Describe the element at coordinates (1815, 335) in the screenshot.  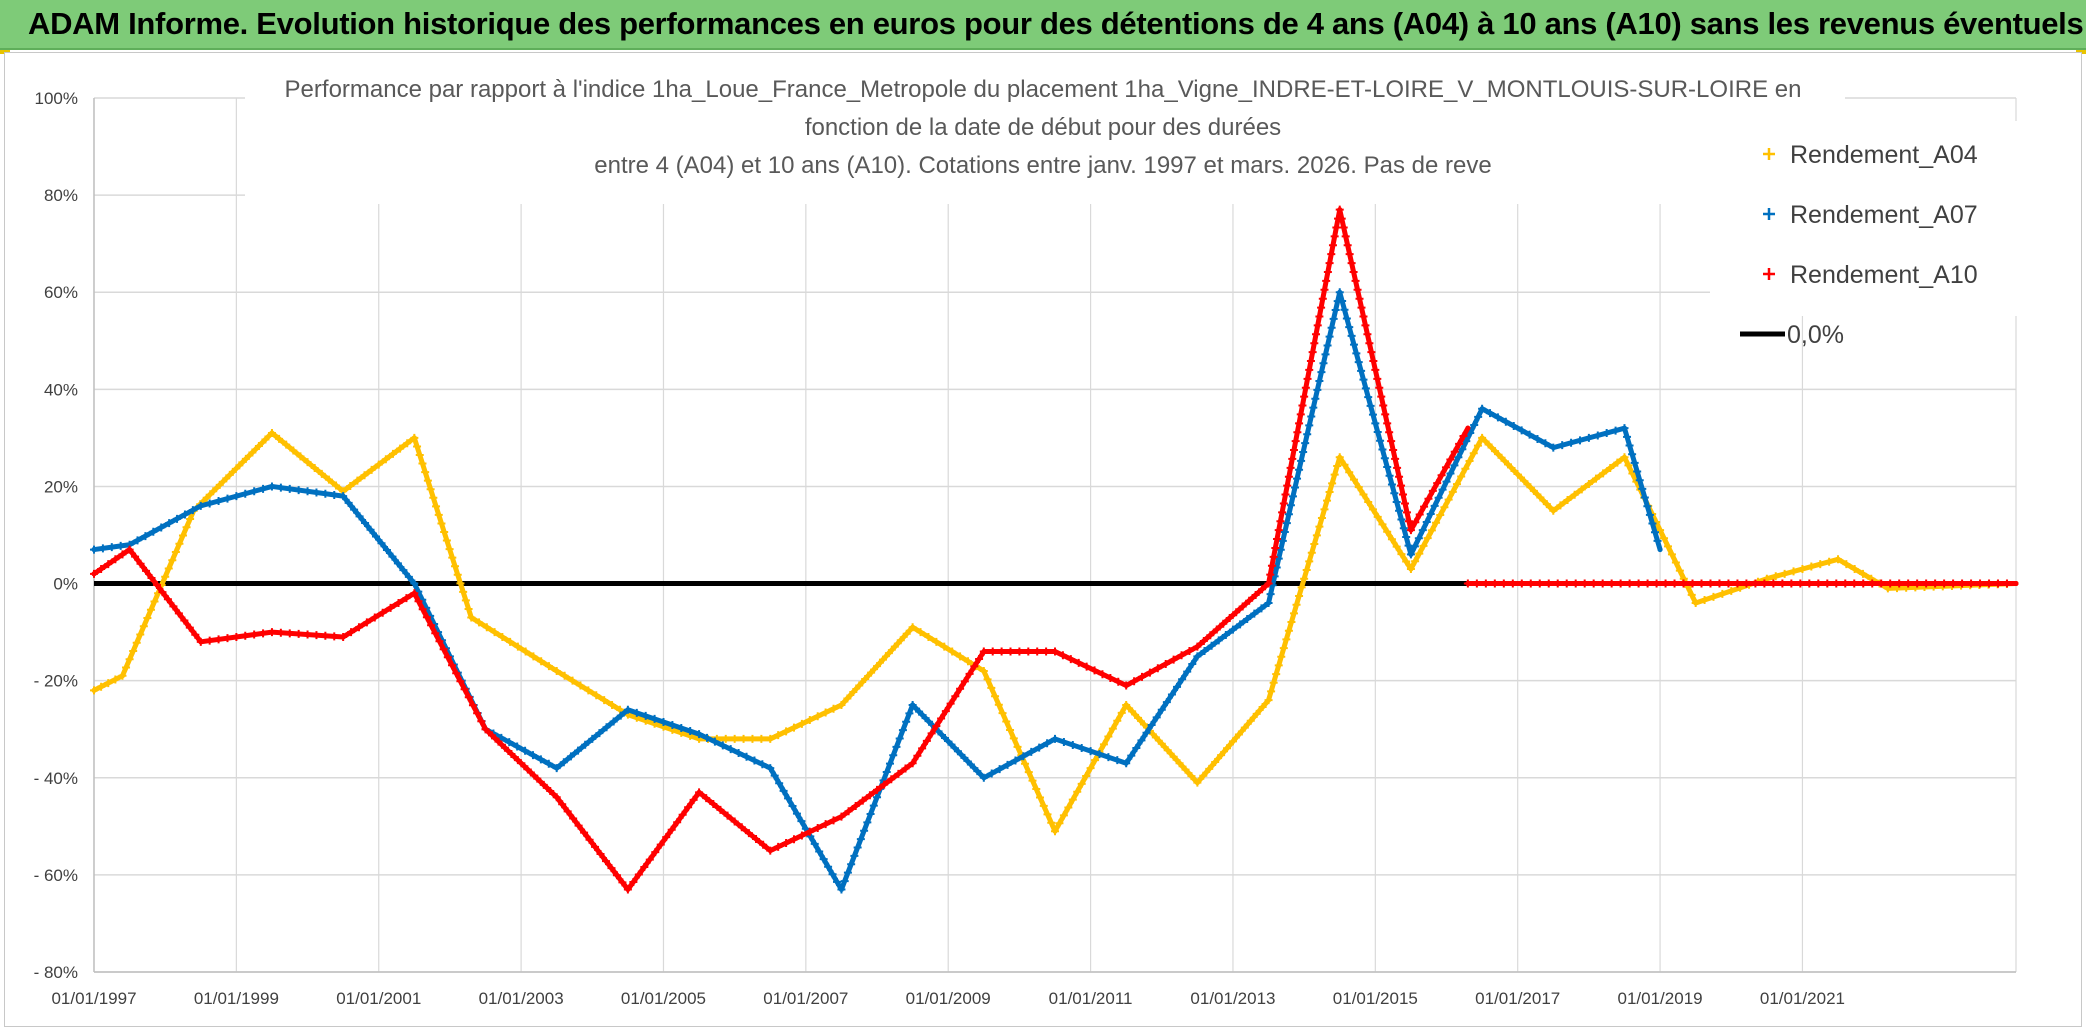
I see `legend-label: 0,0%` at that location.